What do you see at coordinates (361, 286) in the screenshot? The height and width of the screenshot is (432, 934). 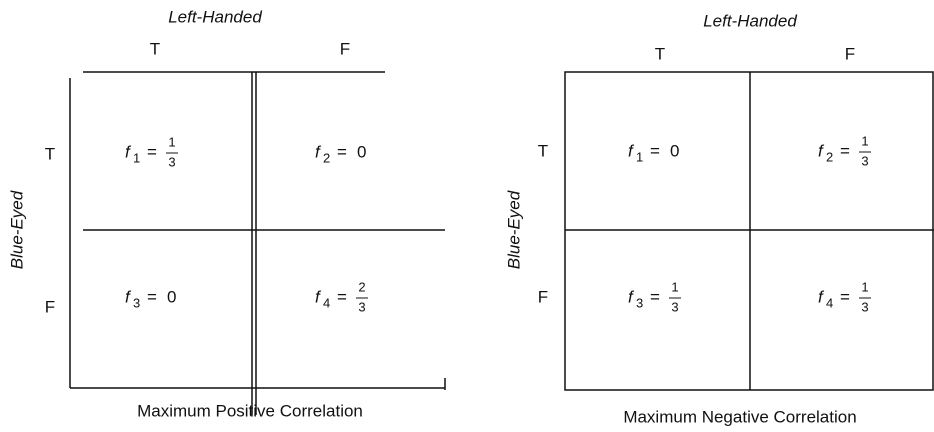 I see `cell-numerator: 2` at bounding box center [361, 286].